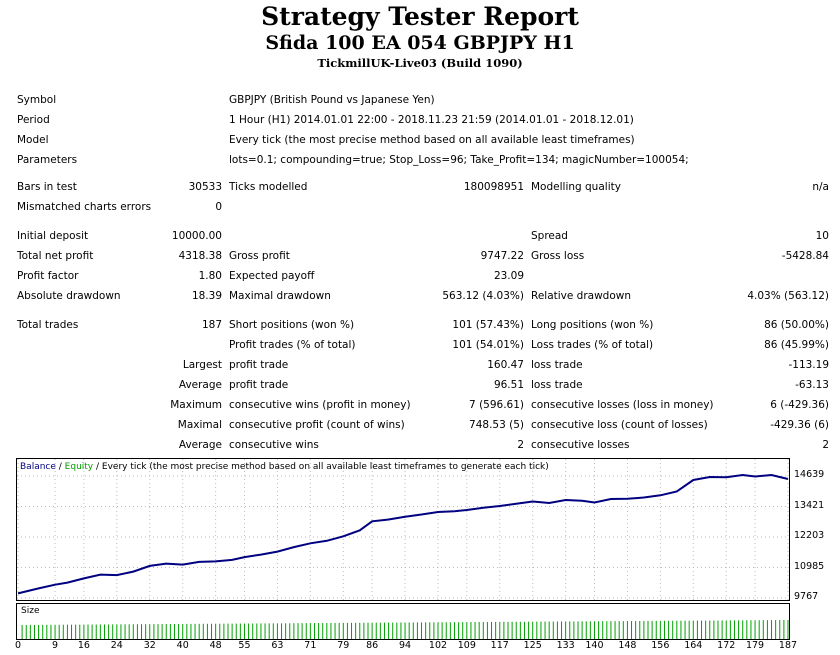 This screenshot has height=655, width=840. I want to click on grossprofit-label: Gross profit, so click(259, 256).